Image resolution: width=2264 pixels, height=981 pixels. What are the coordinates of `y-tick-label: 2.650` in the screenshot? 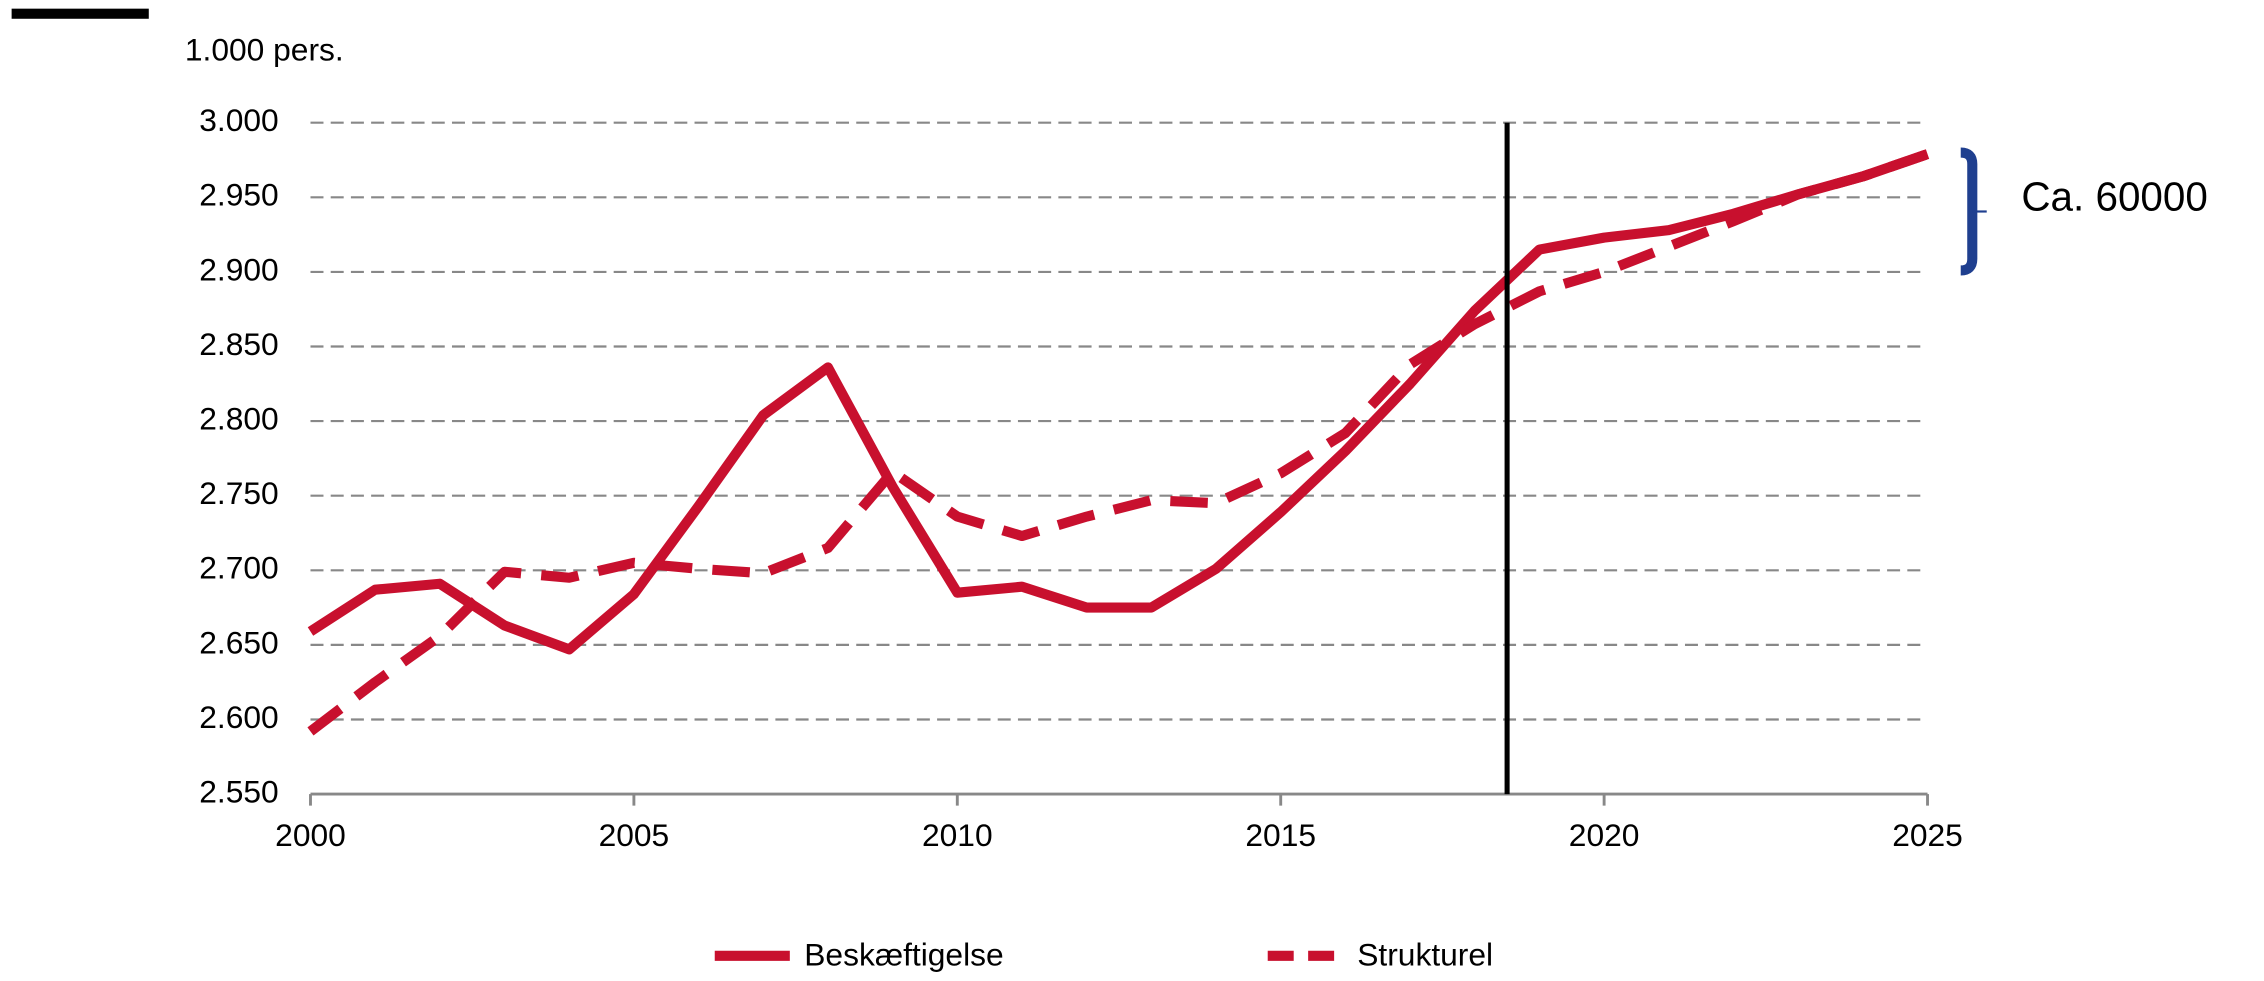 It's located at (238, 642).